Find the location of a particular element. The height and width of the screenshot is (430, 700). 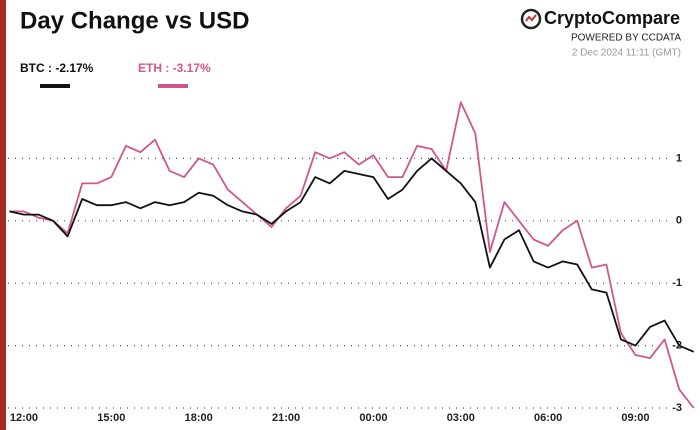

legend-label: ETH : -3.17% is located at coordinates (174, 68).